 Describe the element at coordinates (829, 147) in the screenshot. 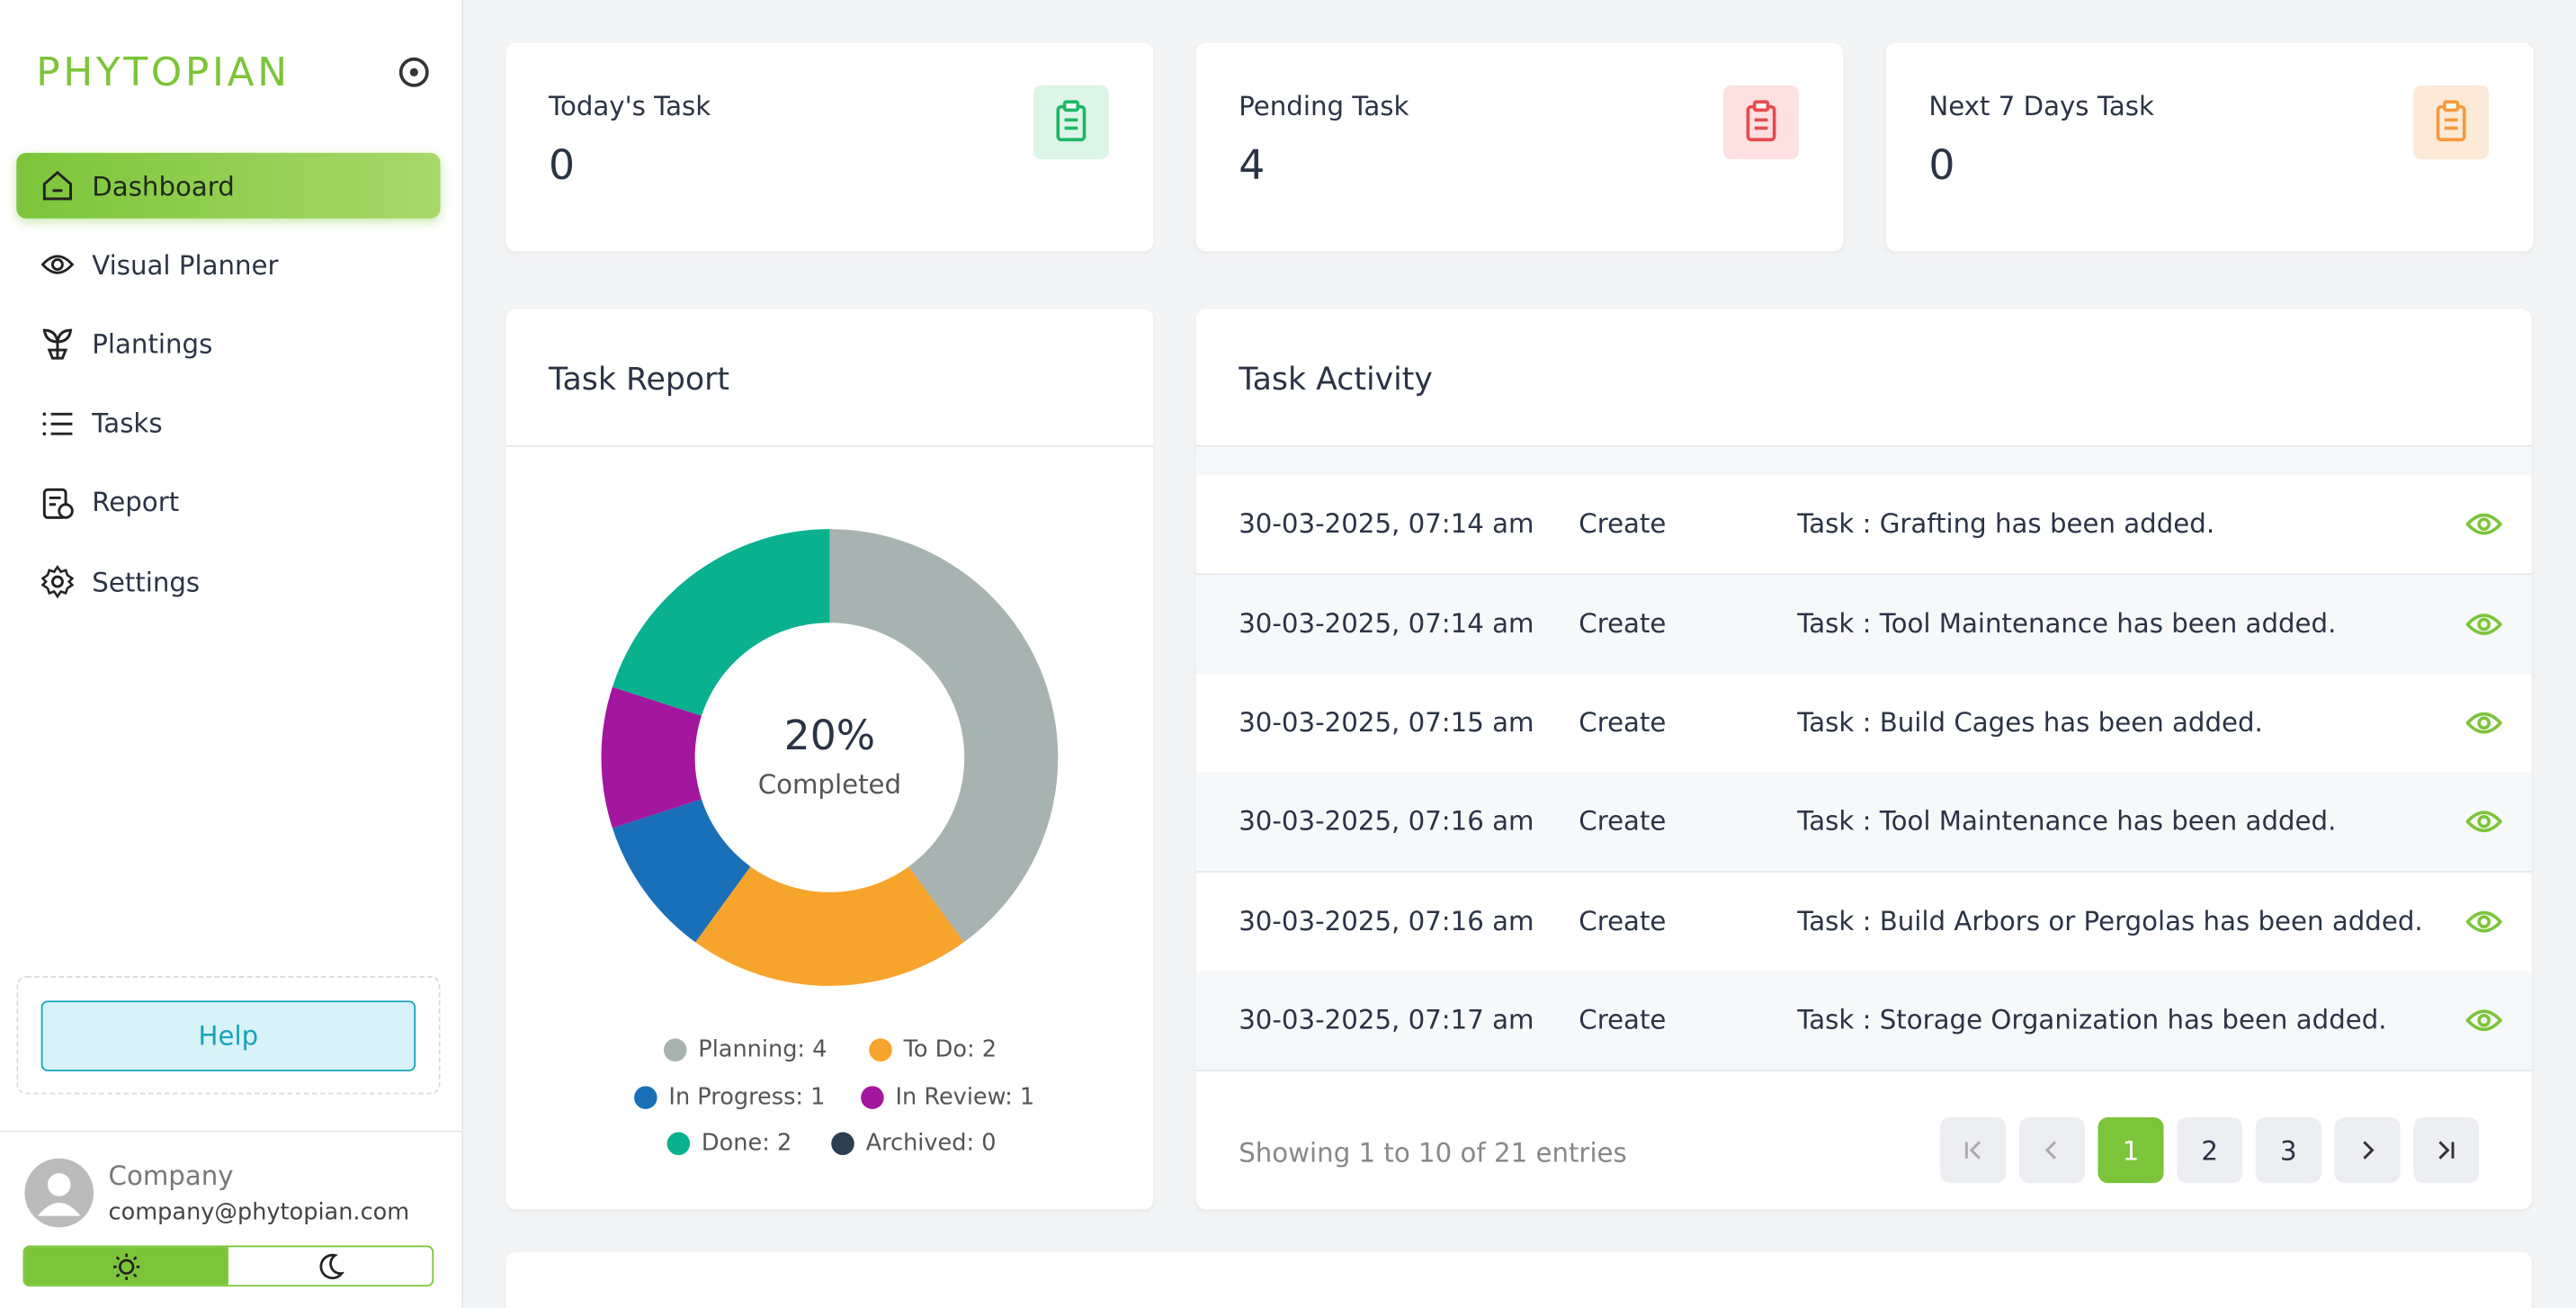

I see `stat-card: Today's Task 0` at that location.